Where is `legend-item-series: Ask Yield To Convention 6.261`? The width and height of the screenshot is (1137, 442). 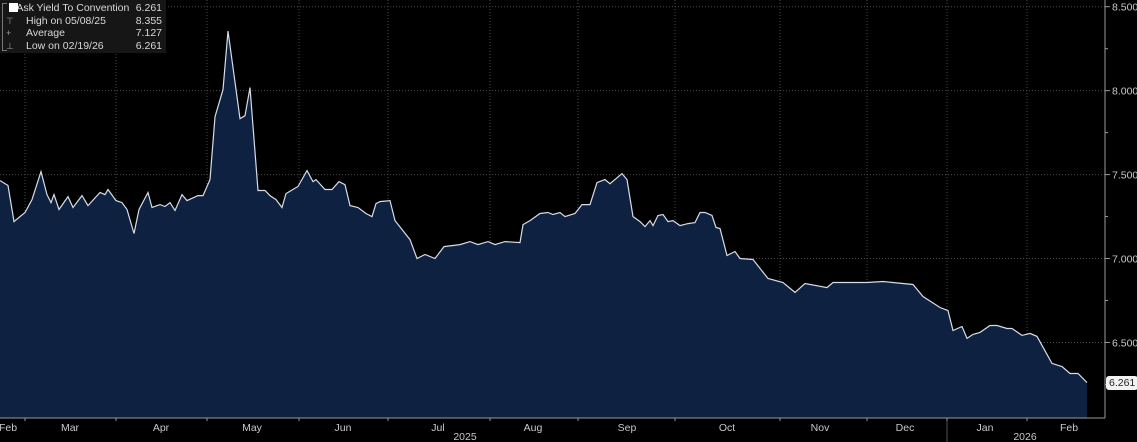
legend-item-series: Ask Yield To Convention 6.261 is located at coordinates (83, 8).